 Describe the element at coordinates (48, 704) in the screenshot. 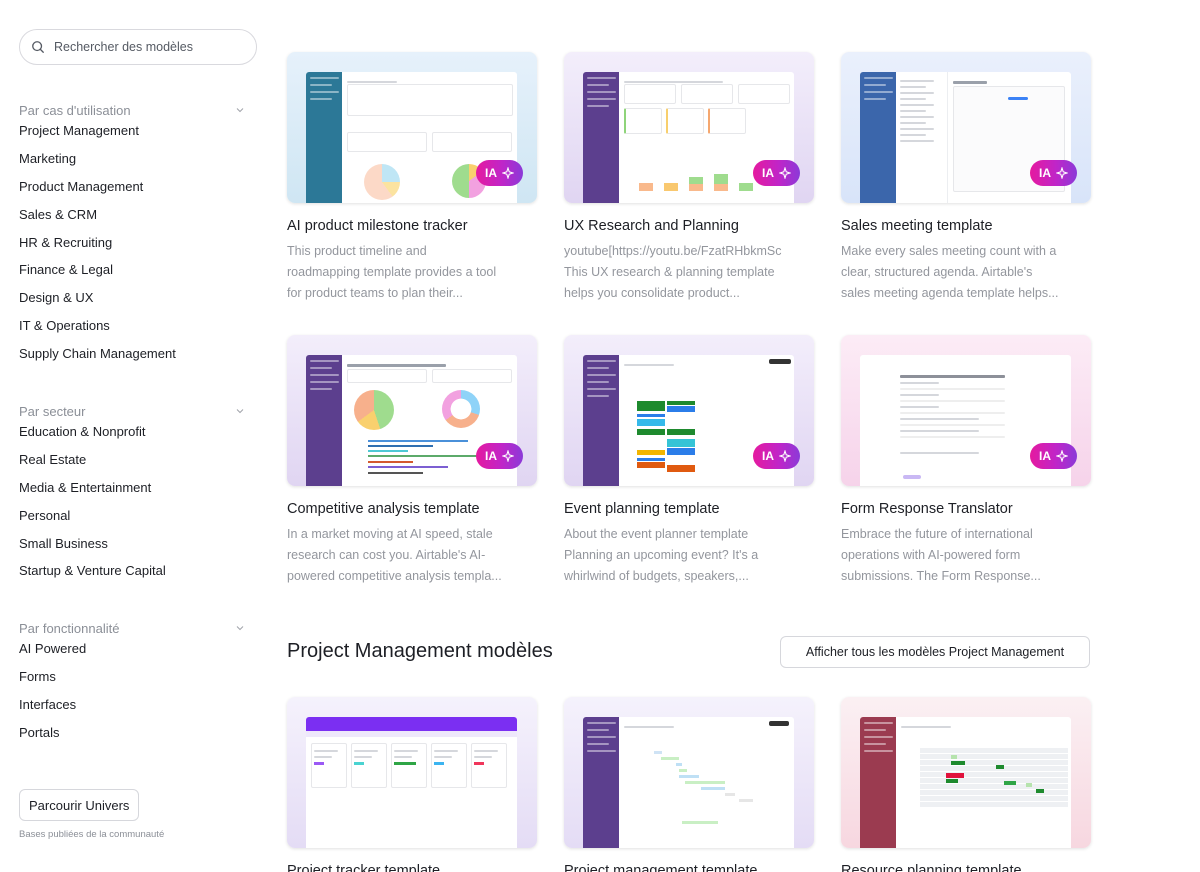

I see `sidebar-item-interfaces: Interfaces` at that location.